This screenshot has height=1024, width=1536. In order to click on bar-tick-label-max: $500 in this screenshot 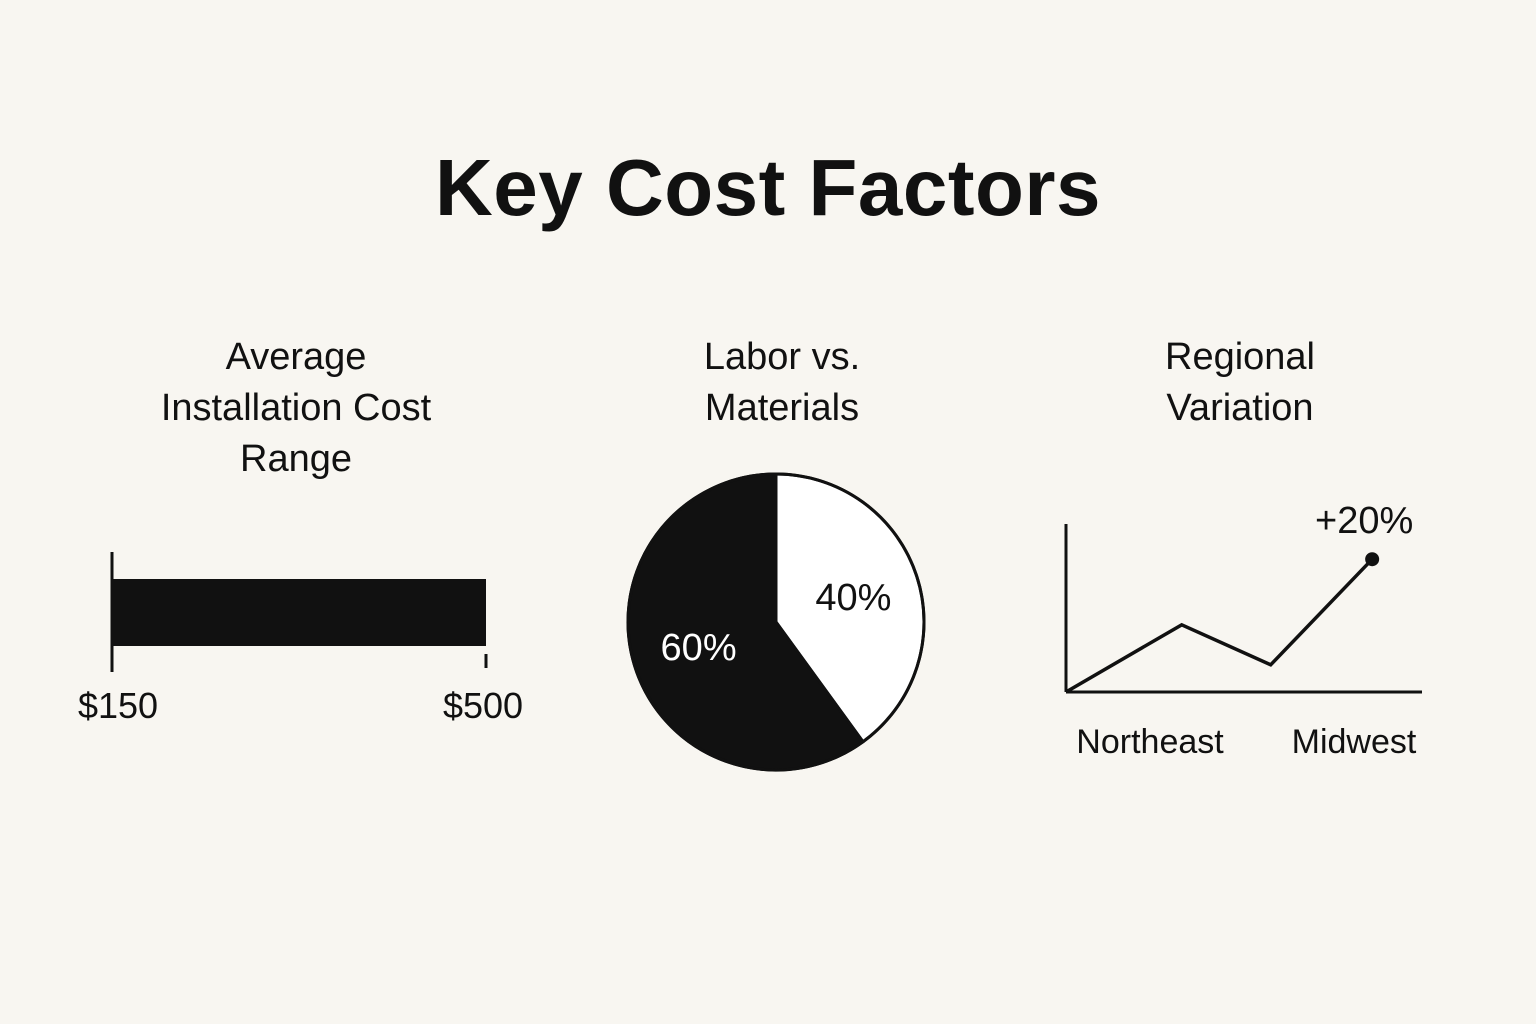, I will do `click(483, 705)`.